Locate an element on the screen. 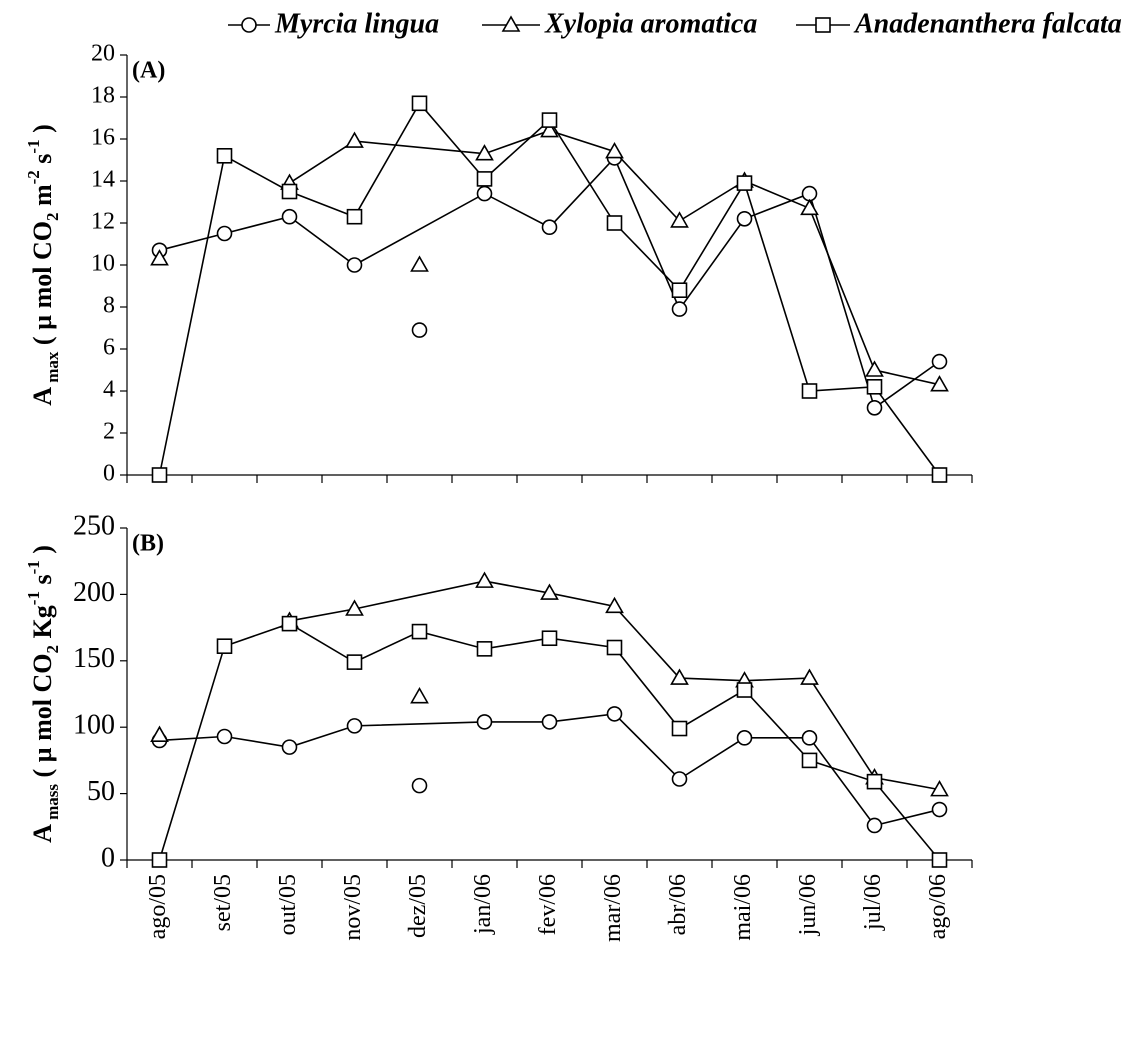 The width and height of the screenshot is (1124, 1050). y-tick-label: 200 is located at coordinates (94, 592).